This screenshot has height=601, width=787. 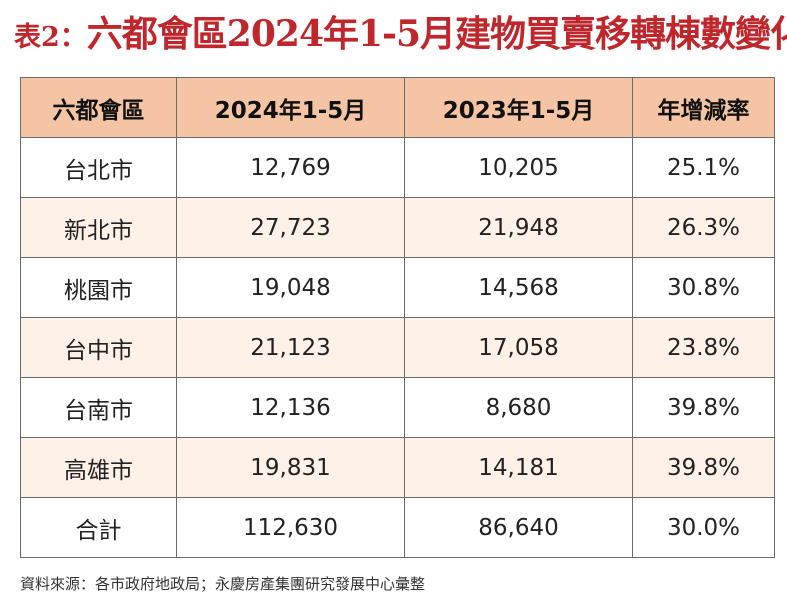 I want to click on source-note: 資料來源：各市政府地政局；永慶房產集團研究發展中心彙整, so click(x=223, y=584).